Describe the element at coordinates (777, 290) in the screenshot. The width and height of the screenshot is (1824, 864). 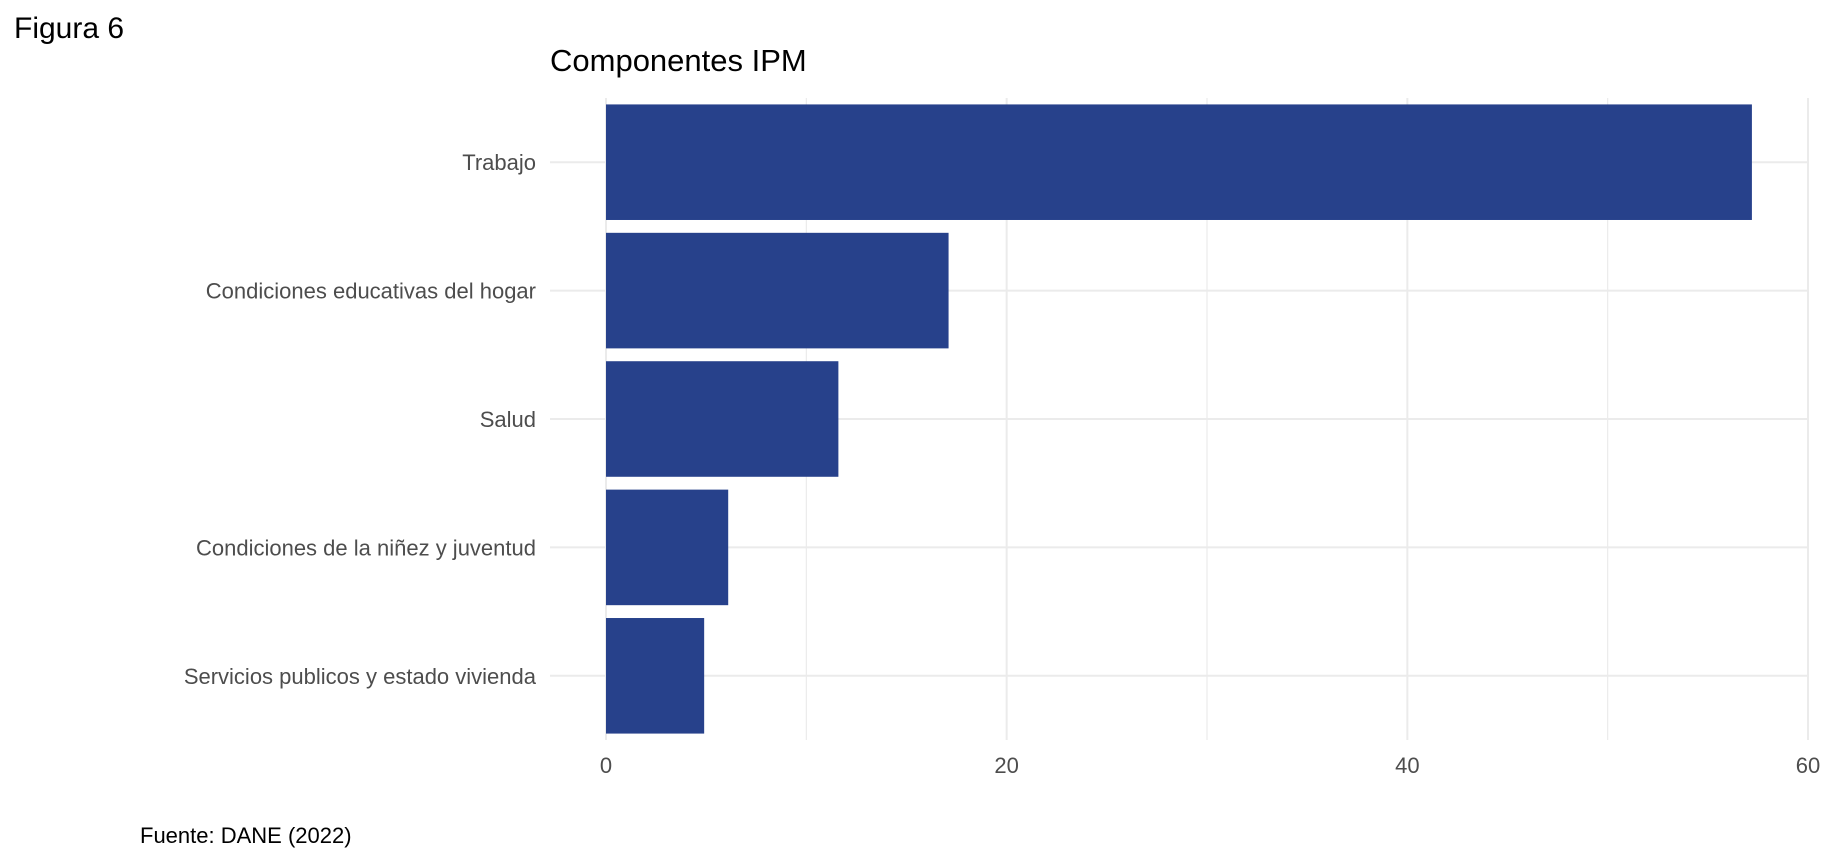
I see `bar-condiciones-educativas-del-hogar` at that location.